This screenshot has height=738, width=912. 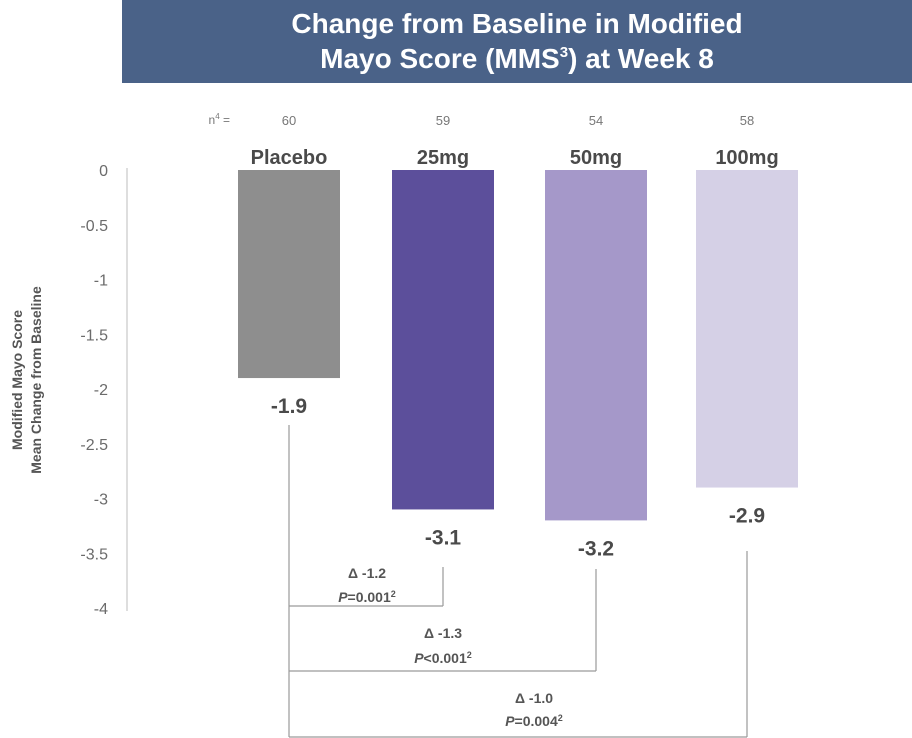 I want to click on comparison-delta: Δ -1.3, so click(x=443, y=633).